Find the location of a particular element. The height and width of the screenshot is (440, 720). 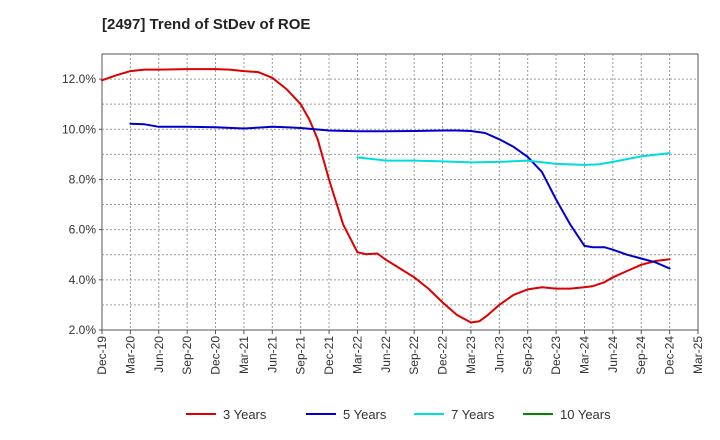

x-tick-label: Mar-23 is located at coordinates (471, 355).